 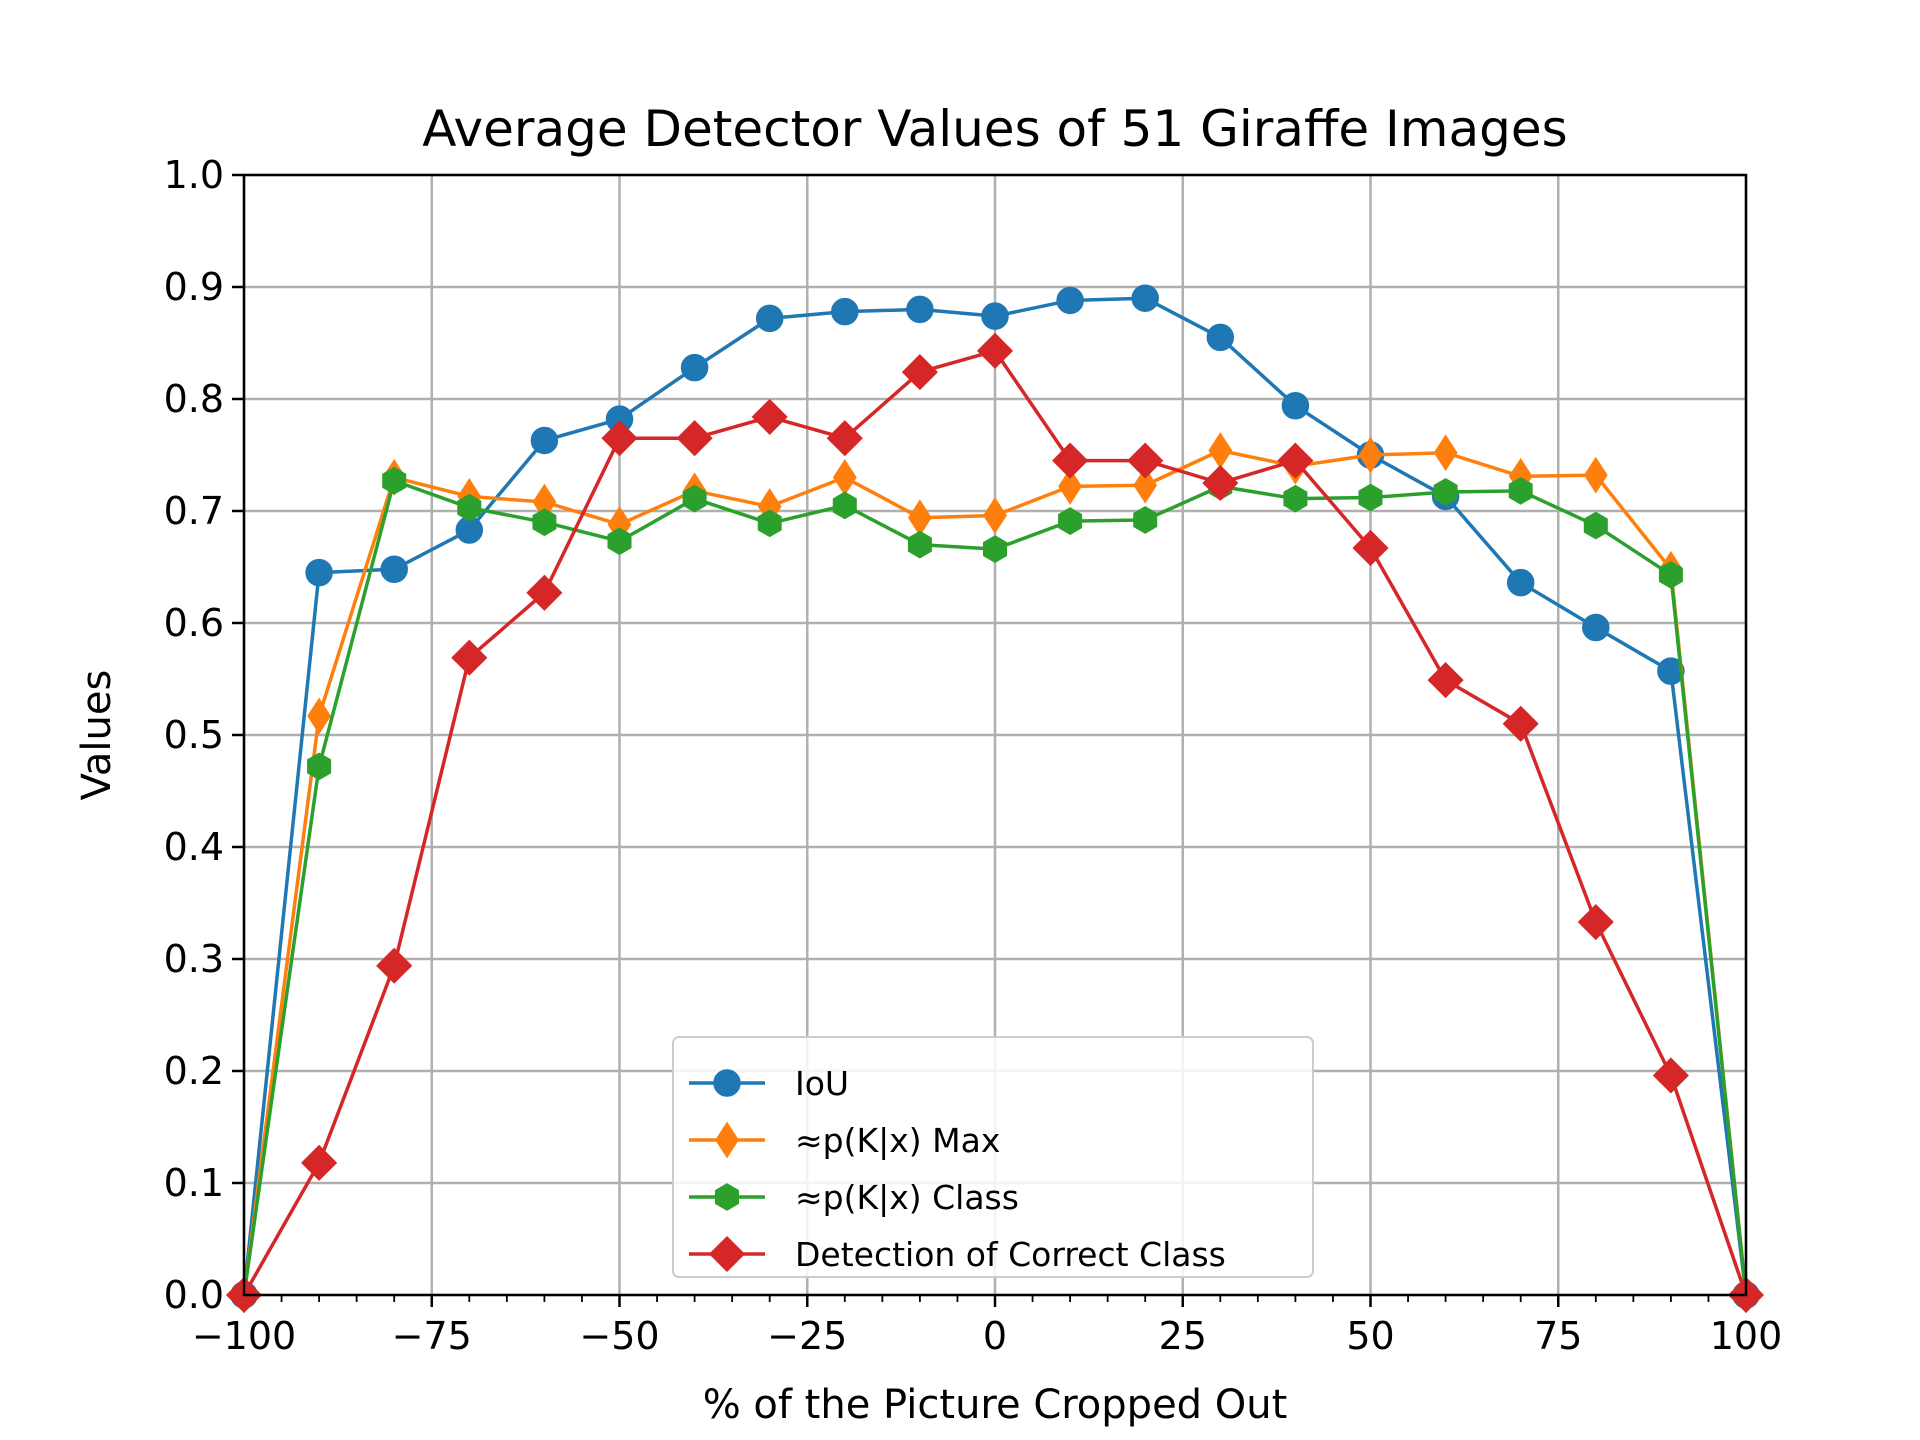 I want to click on x-tick-label: 50, so click(x=1370, y=1336).